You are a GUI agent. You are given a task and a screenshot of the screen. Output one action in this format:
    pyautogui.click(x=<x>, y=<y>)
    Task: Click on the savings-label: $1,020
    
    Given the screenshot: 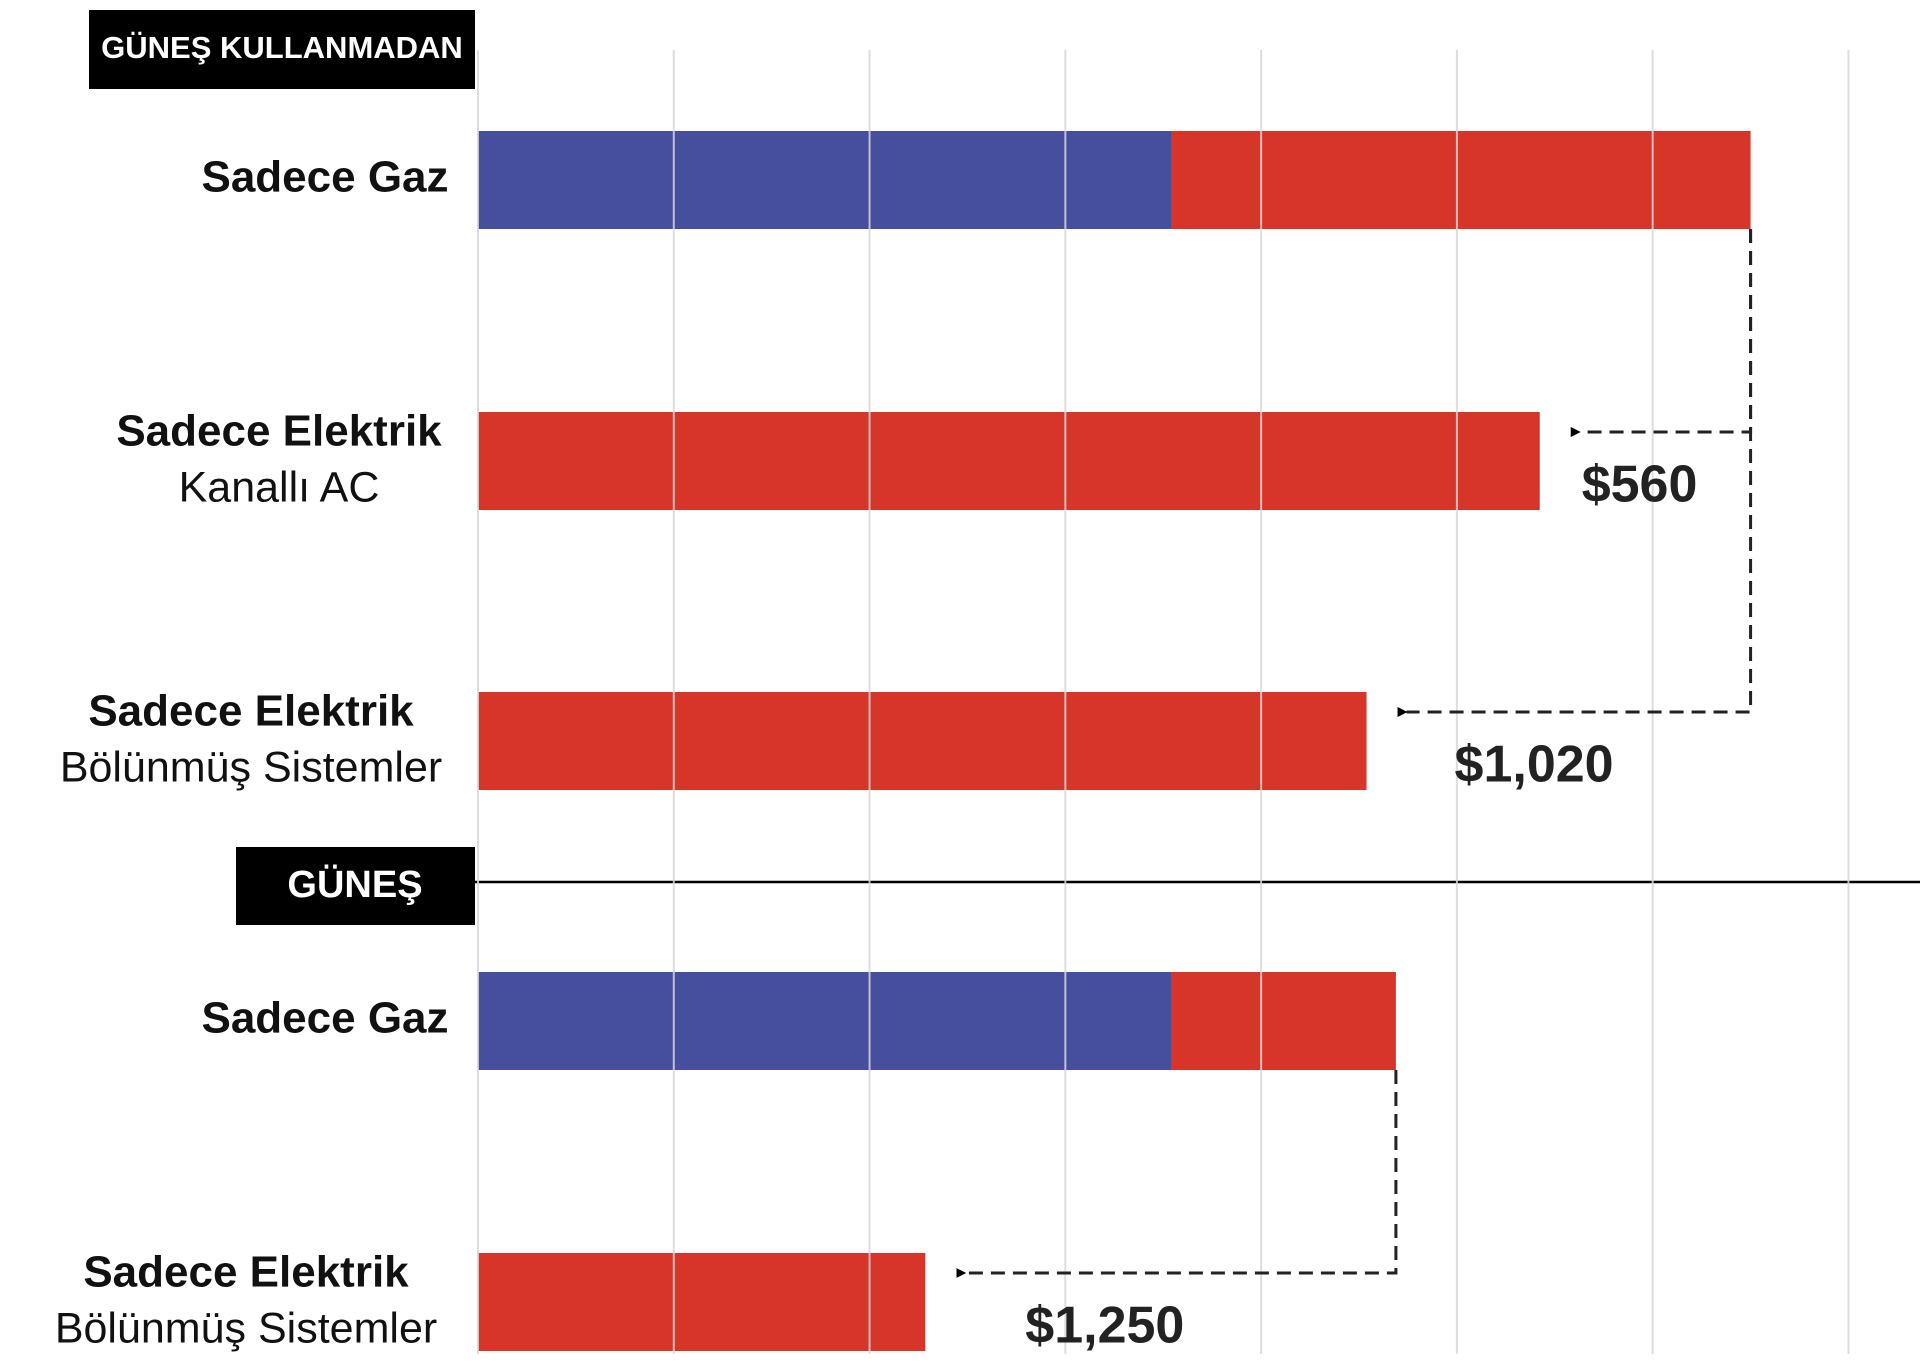 What is the action you would take?
    pyautogui.click(x=1534, y=765)
    